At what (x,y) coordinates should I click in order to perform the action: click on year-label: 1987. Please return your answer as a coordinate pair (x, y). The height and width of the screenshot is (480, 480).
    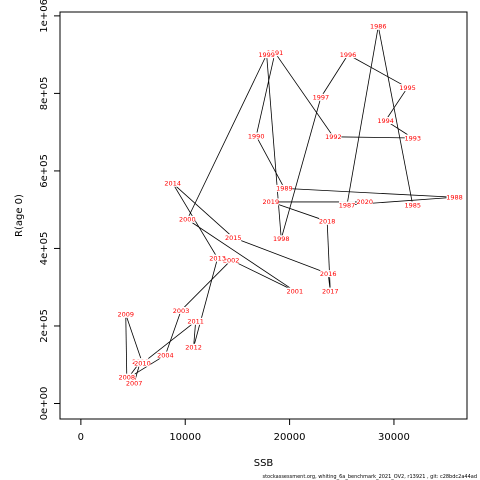
    Looking at the image, I should click on (347, 205).